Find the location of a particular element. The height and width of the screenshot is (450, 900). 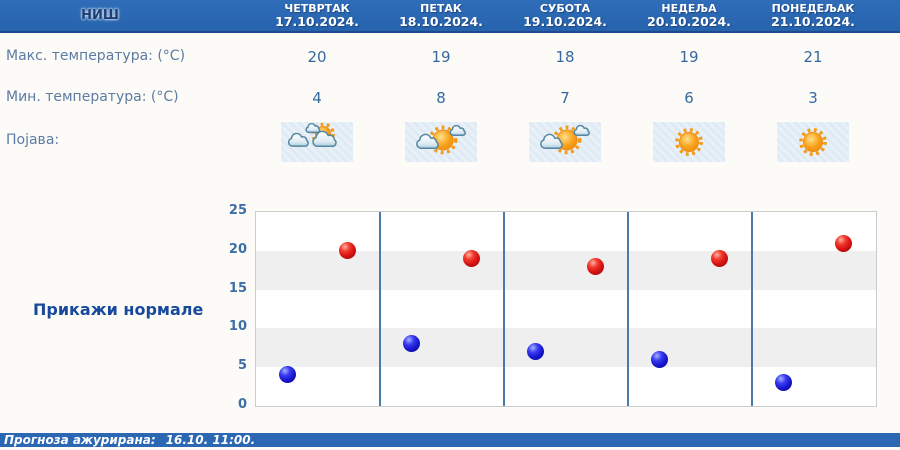

day-name: ПЕТАК is located at coordinates (441, 8).